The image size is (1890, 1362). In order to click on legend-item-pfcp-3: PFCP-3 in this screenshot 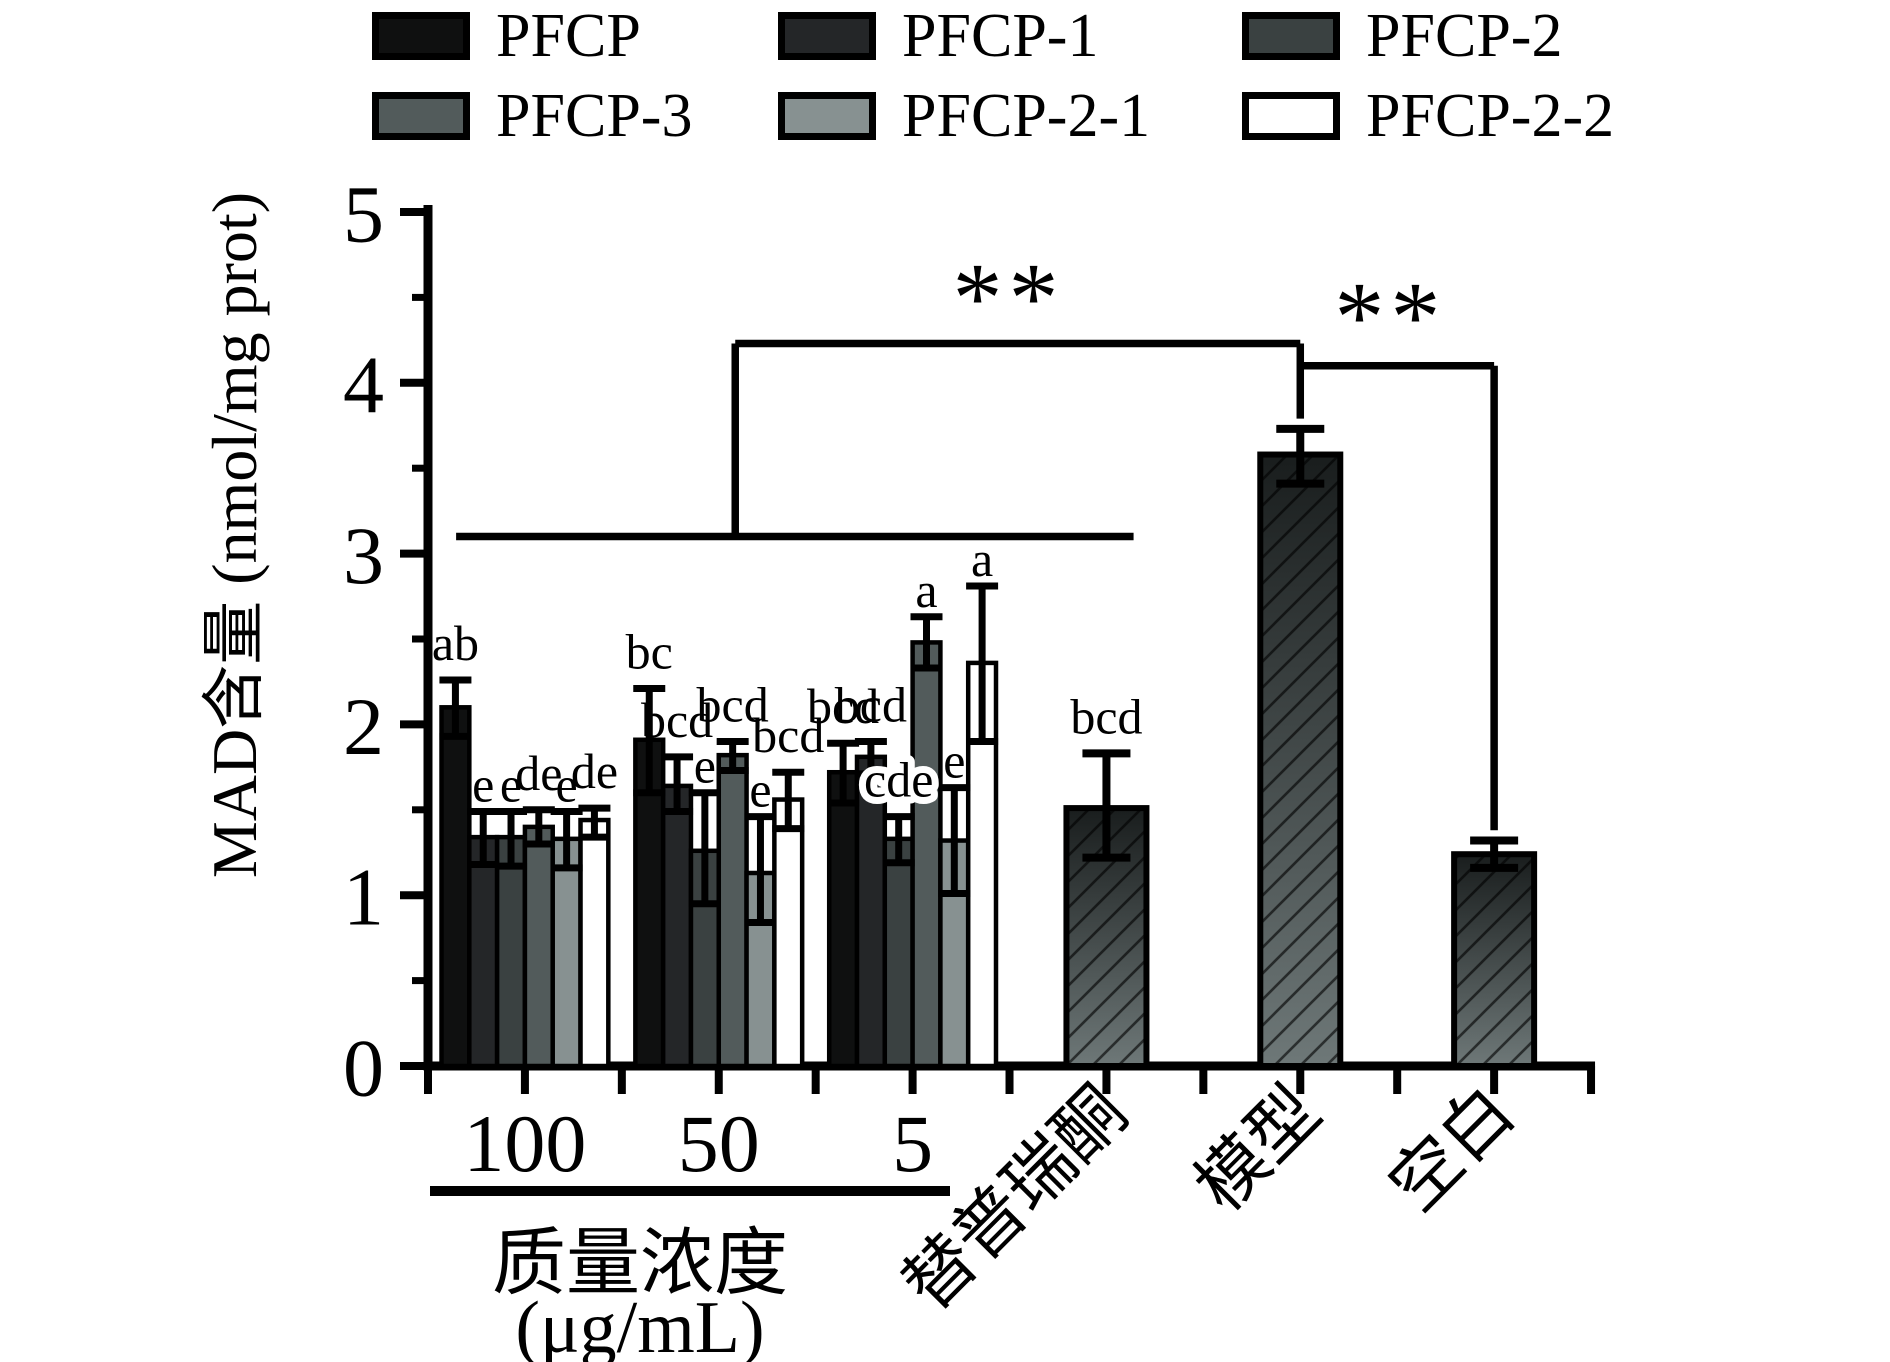, I will do `click(532, 116)`.